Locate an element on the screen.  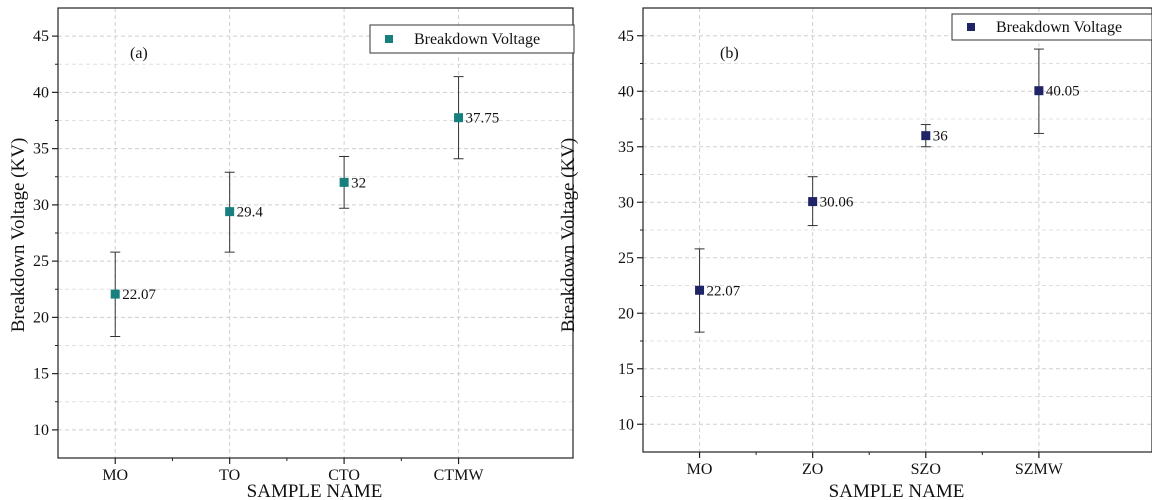
data-label: 40.05 is located at coordinates (1063, 92).